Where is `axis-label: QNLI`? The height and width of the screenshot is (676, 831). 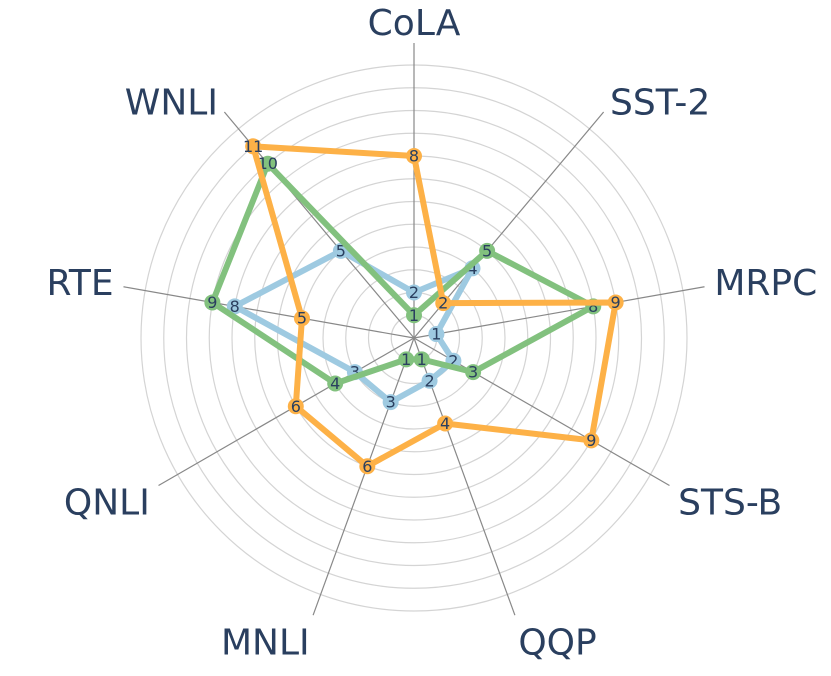 axis-label: QNLI is located at coordinates (107, 503).